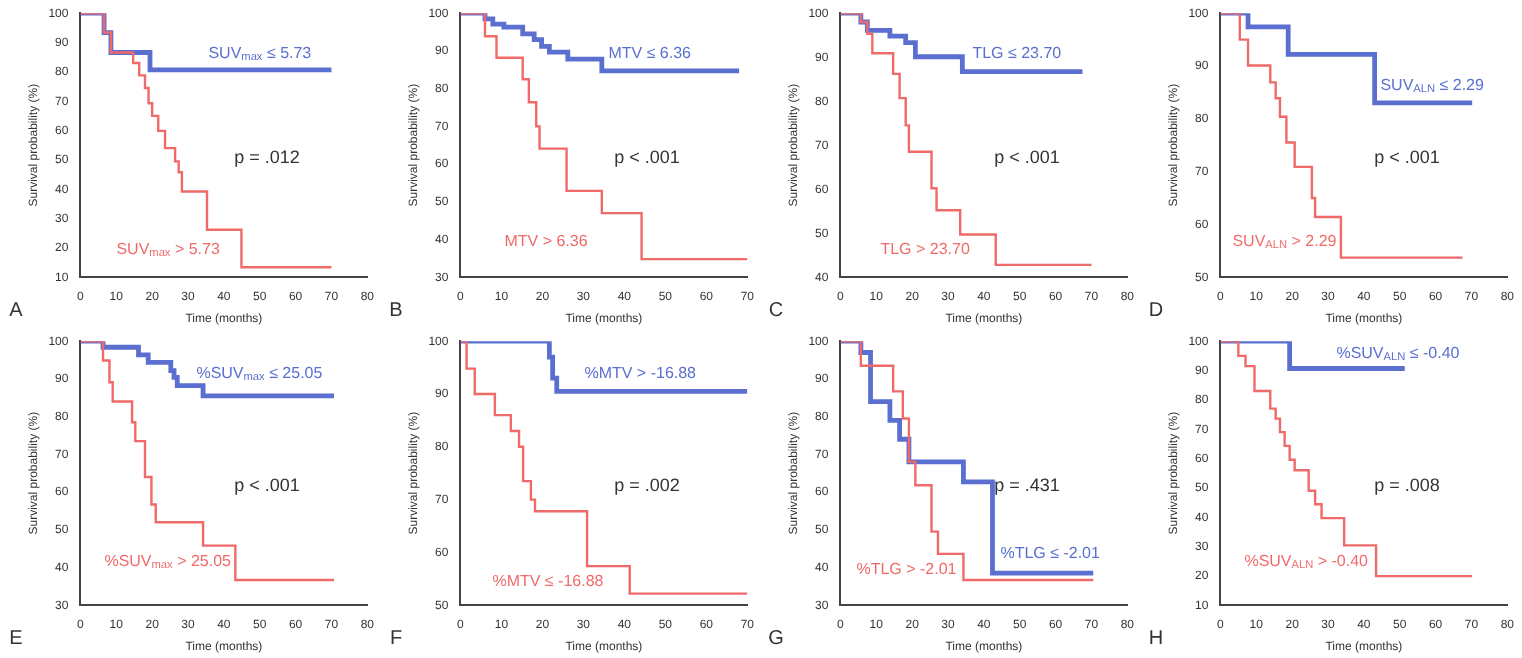 The image size is (1522, 658). Describe the element at coordinates (1156, 638) in the screenshot. I see `text: H` at that location.